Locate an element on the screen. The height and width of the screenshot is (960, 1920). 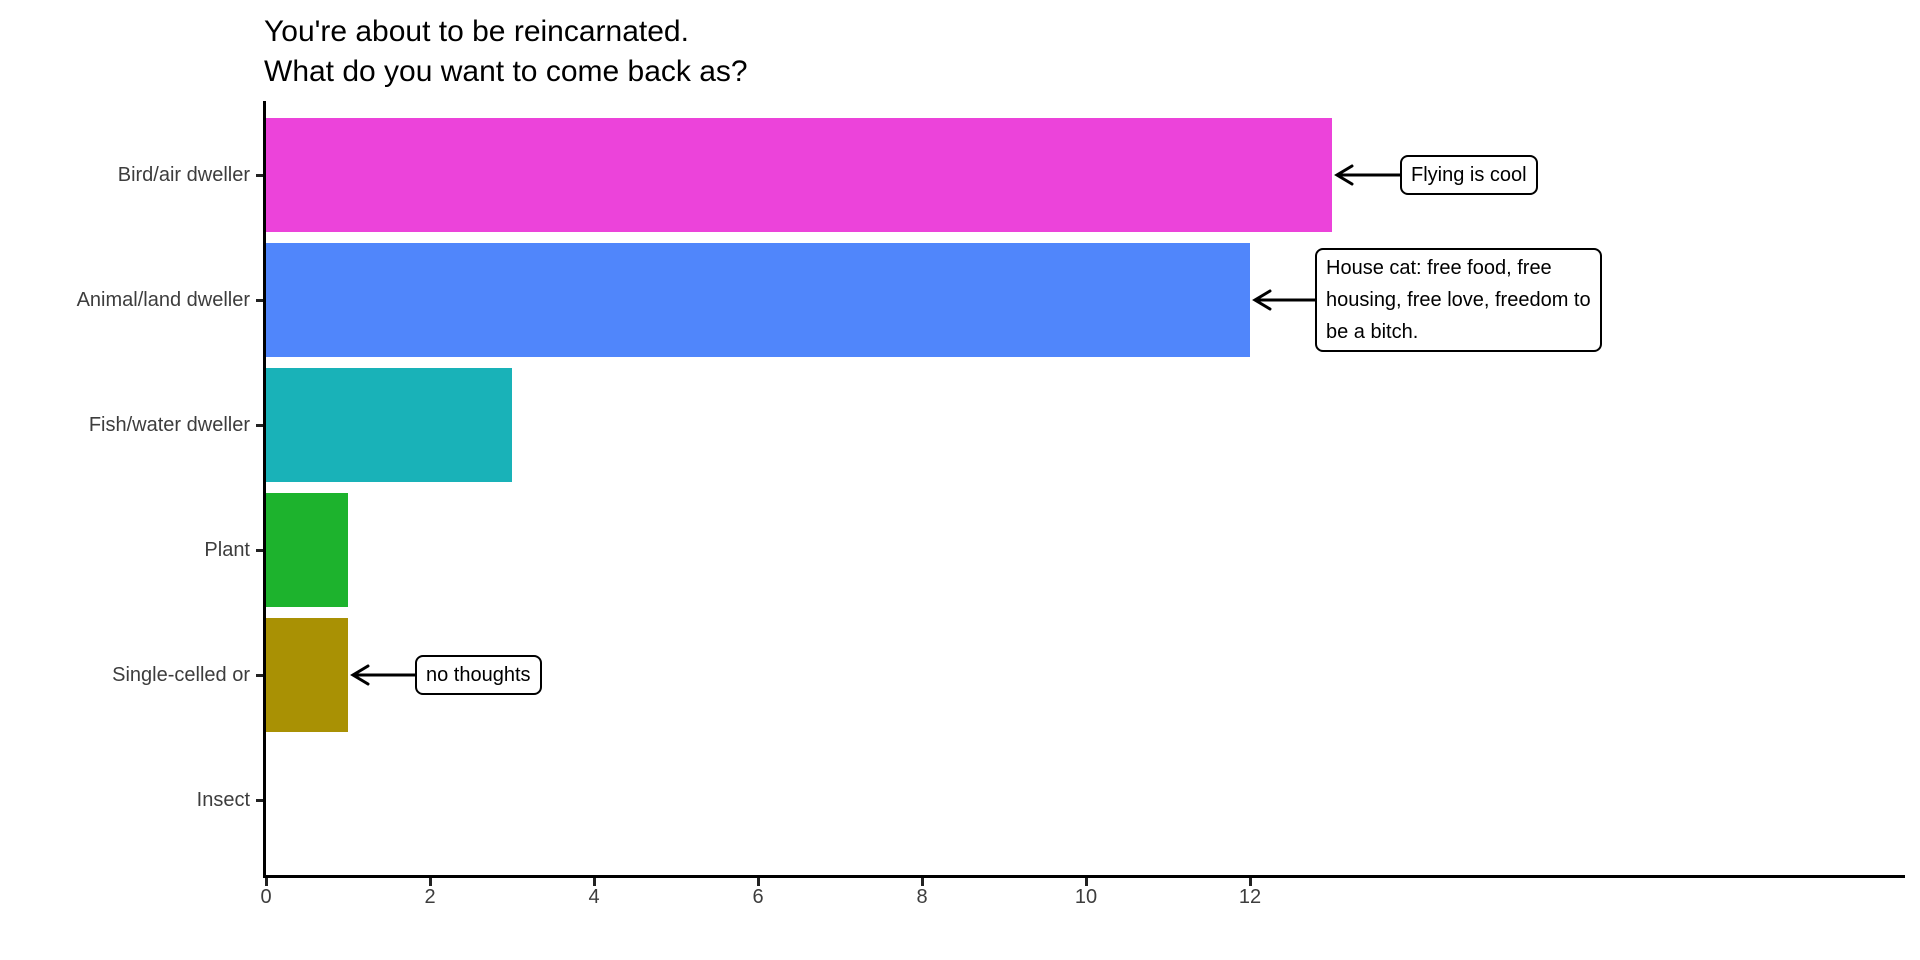
x-axis-tick-label-6: 6 is located at coordinates (758, 897).